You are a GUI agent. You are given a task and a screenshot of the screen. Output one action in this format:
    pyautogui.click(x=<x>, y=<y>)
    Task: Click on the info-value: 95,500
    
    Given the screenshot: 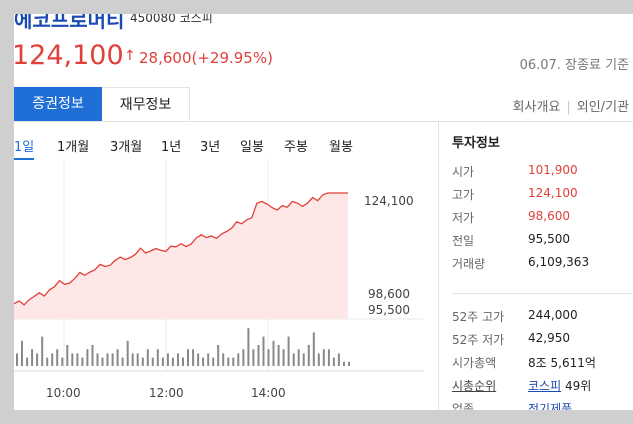 What is the action you would take?
    pyautogui.click(x=549, y=239)
    